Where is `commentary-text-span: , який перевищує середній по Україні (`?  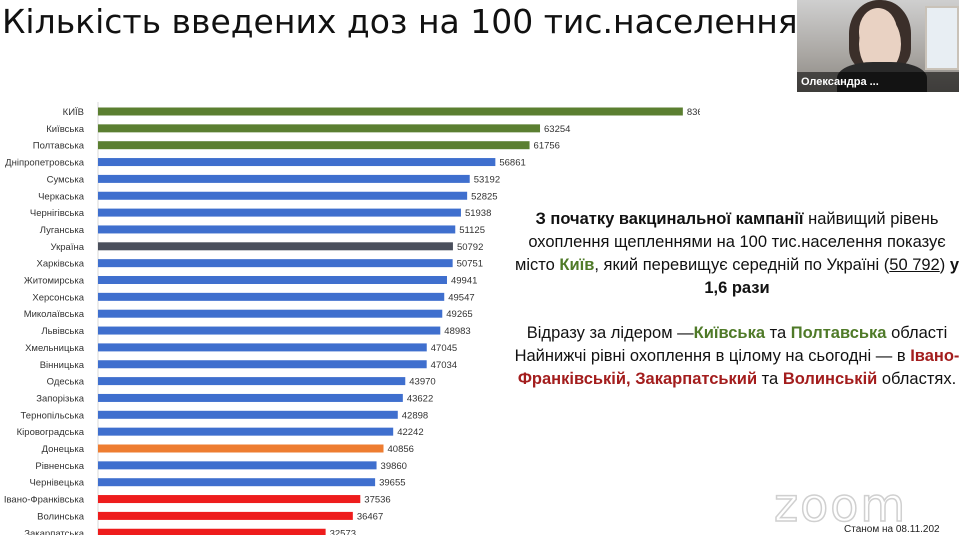
commentary-text-span: , який перевищує середній по Україні ( is located at coordinates (742, 265).